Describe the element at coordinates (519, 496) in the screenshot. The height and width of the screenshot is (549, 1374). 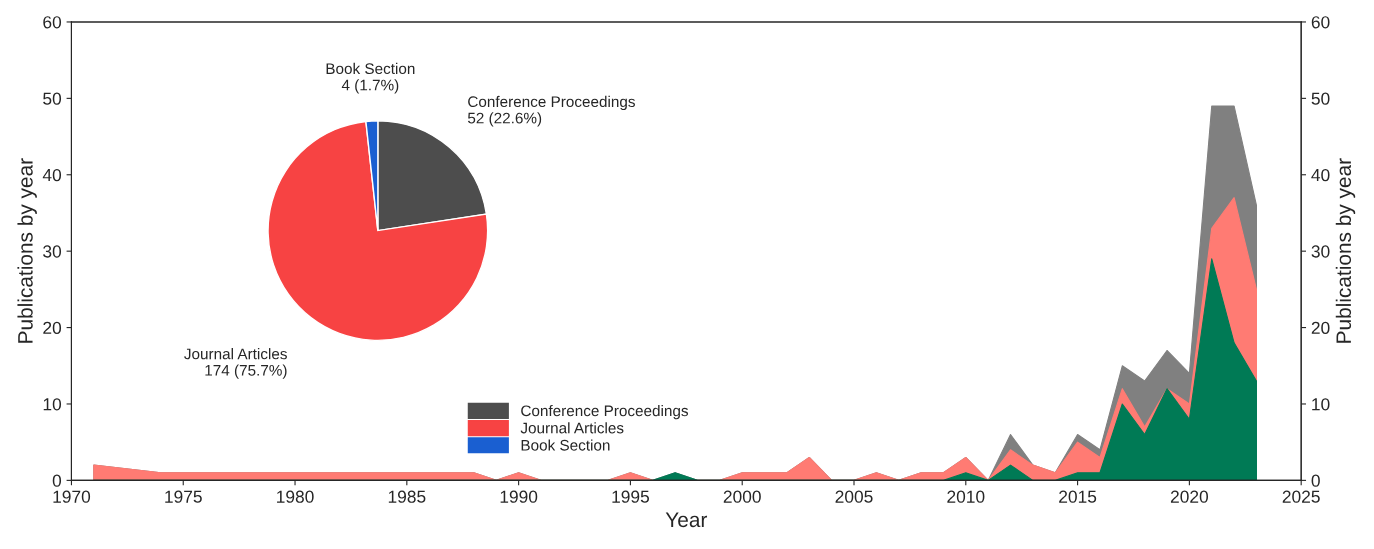
I see `x-tick-label: 1990` at that location.